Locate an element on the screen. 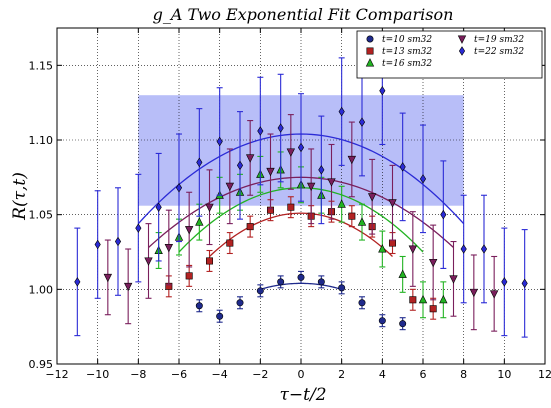 Image resolution: width=551 pixels, height=408 pixels. y-tick-label: 1.10 is located at coordinates (41, 140).